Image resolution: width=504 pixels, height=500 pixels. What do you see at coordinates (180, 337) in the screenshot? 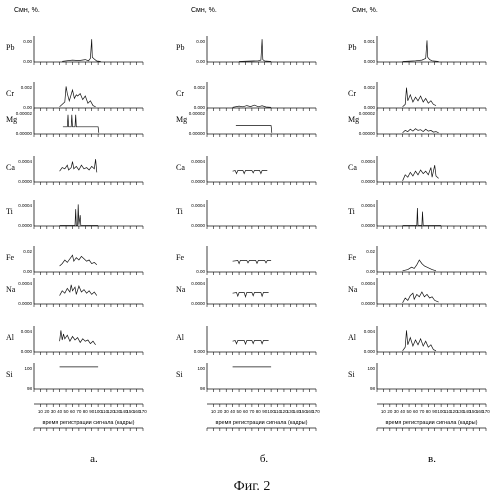
I see `element-label: Al` at bounding box center [180, 337].